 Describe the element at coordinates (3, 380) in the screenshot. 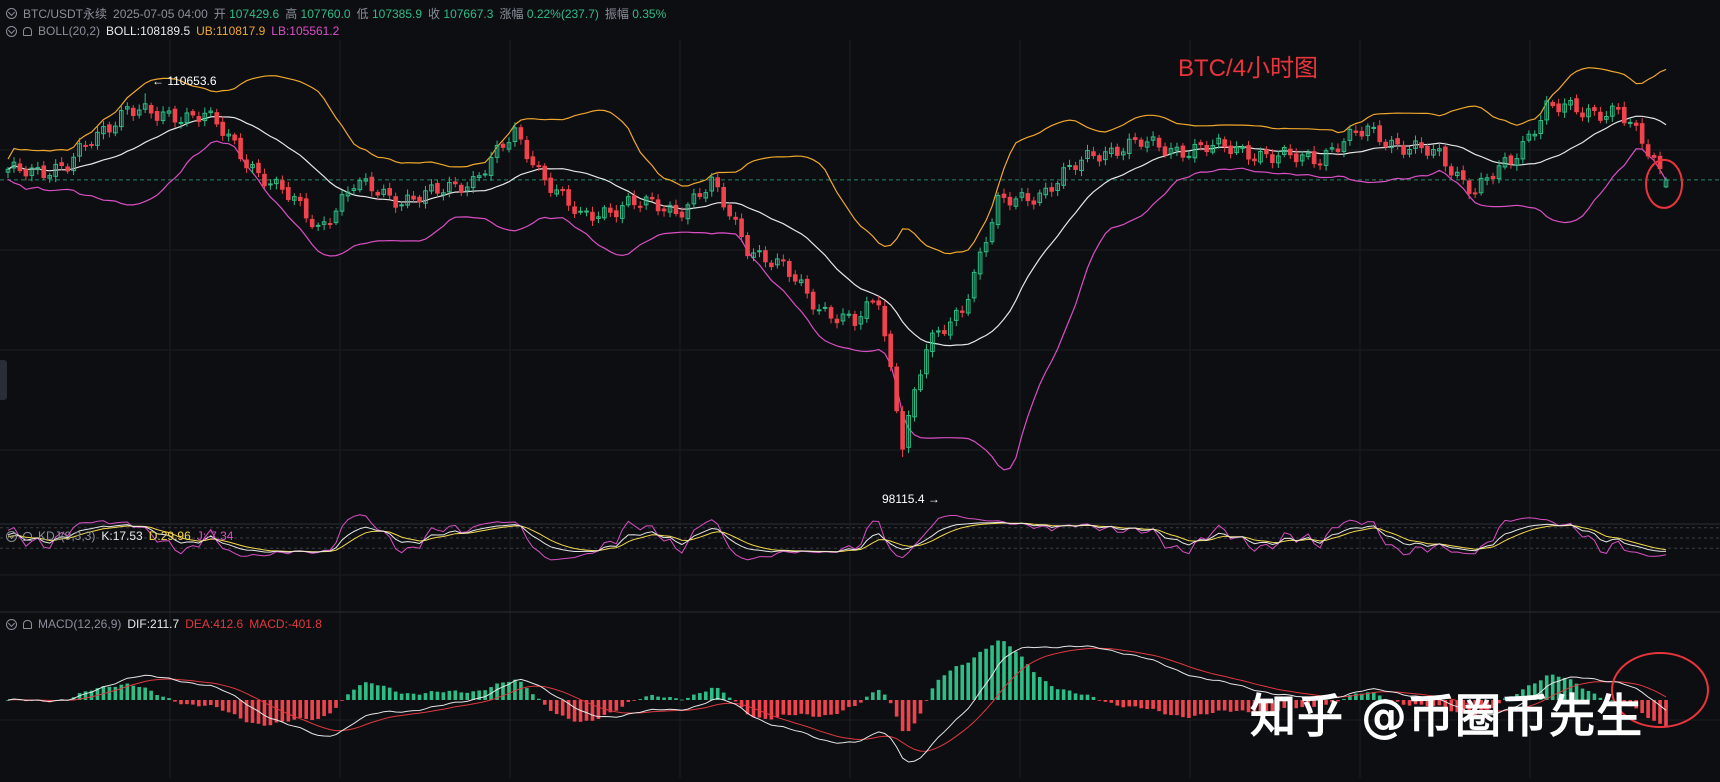

I see `left-panel-handle` at that location.